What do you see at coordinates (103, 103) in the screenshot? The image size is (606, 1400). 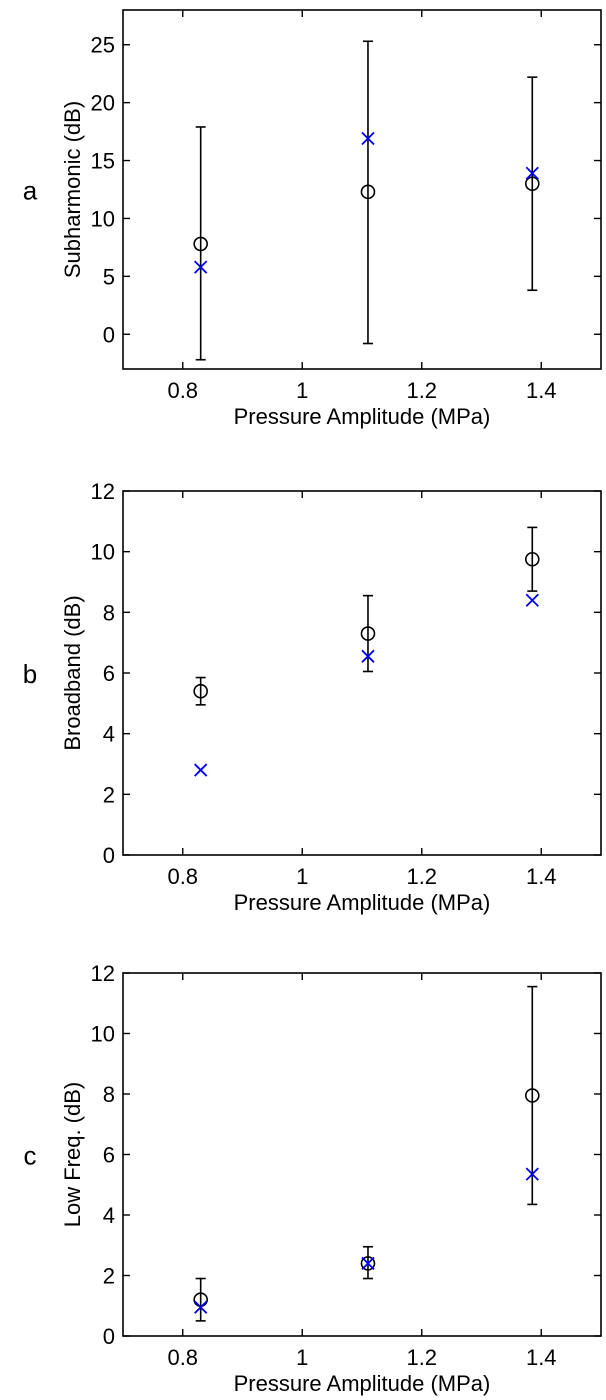 I see `y-tick-label: 20` at bounding box center [103, 103].